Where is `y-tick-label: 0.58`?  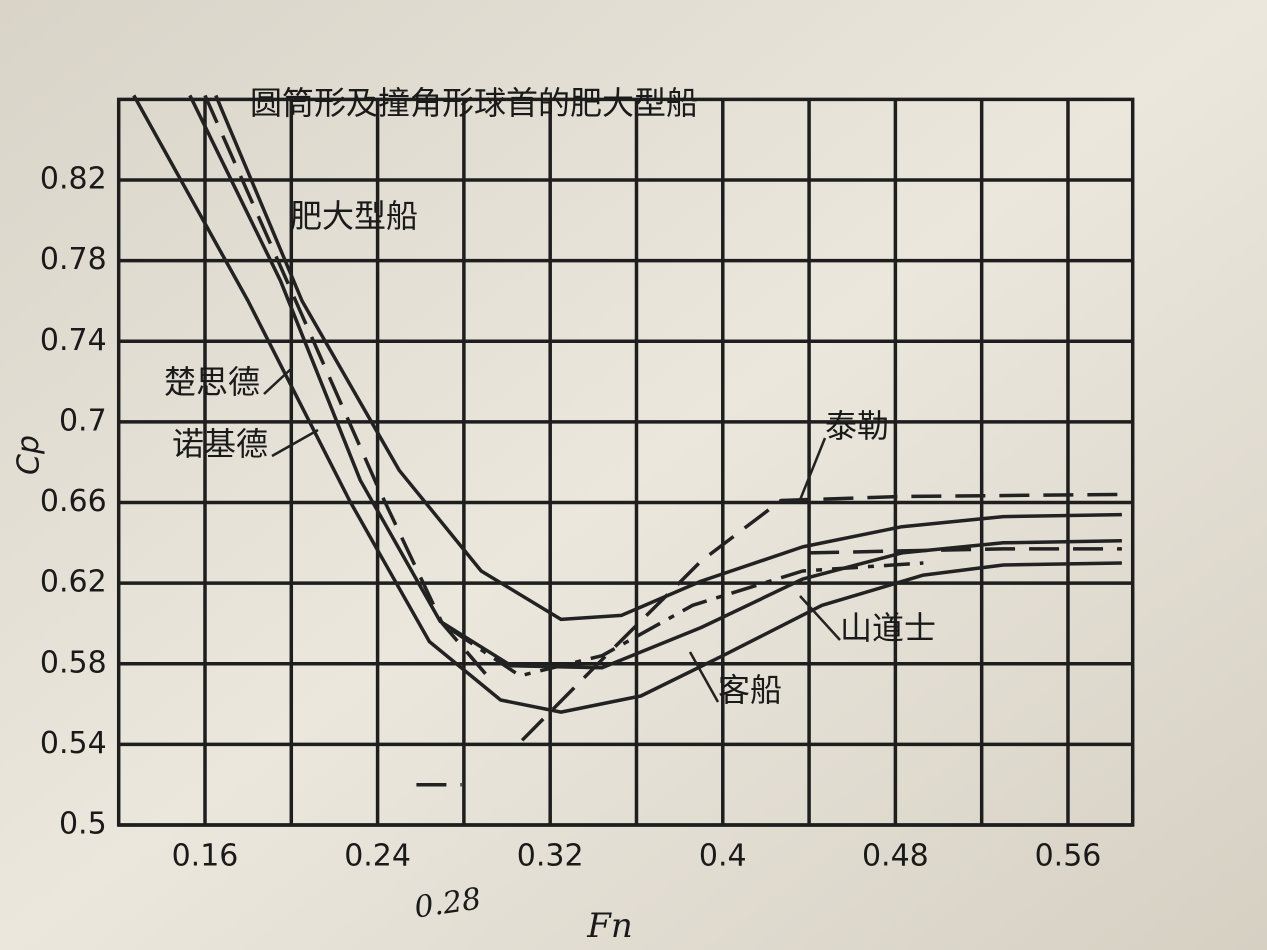
y-tick-label: 0.58 is located at coordinates (73, 662).